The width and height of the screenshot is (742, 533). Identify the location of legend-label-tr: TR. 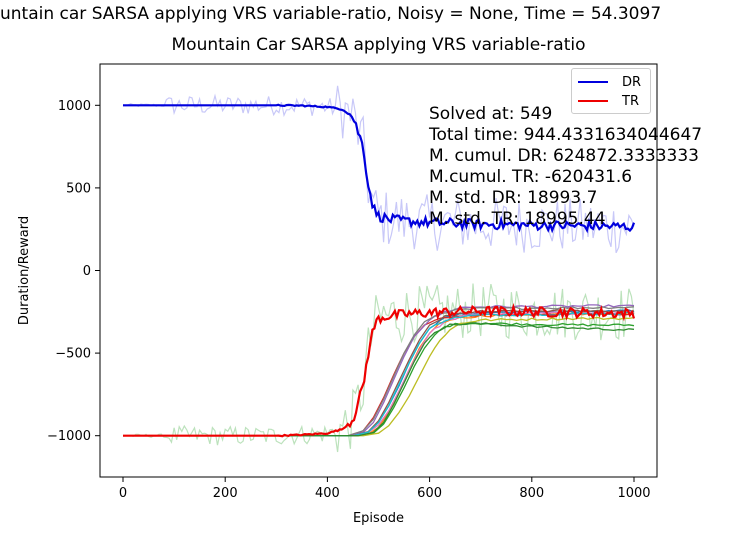
(630, 101).